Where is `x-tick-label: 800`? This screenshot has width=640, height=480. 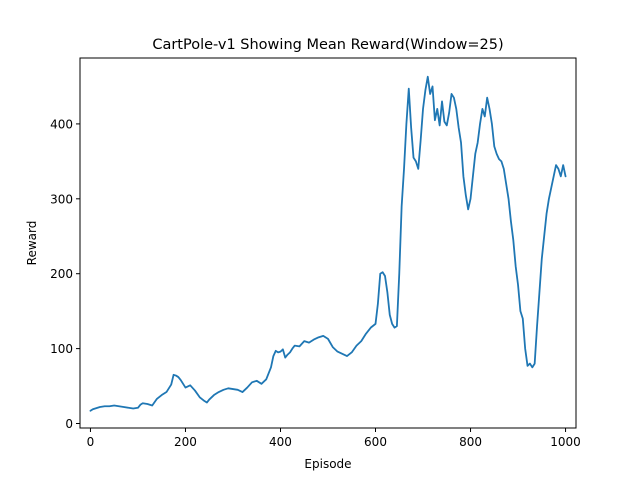 x-tick-label: 800 is located at coordinates (470, 442).